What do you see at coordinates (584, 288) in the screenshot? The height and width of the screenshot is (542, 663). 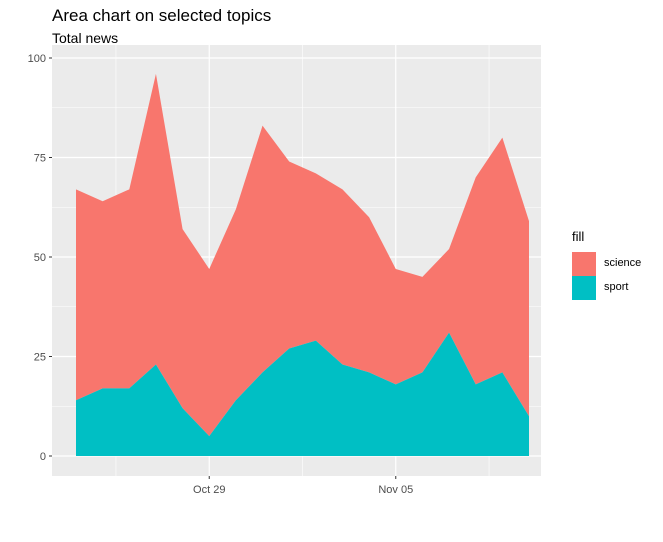 I see `legend-key-sport` at bounding box center [584, 288].